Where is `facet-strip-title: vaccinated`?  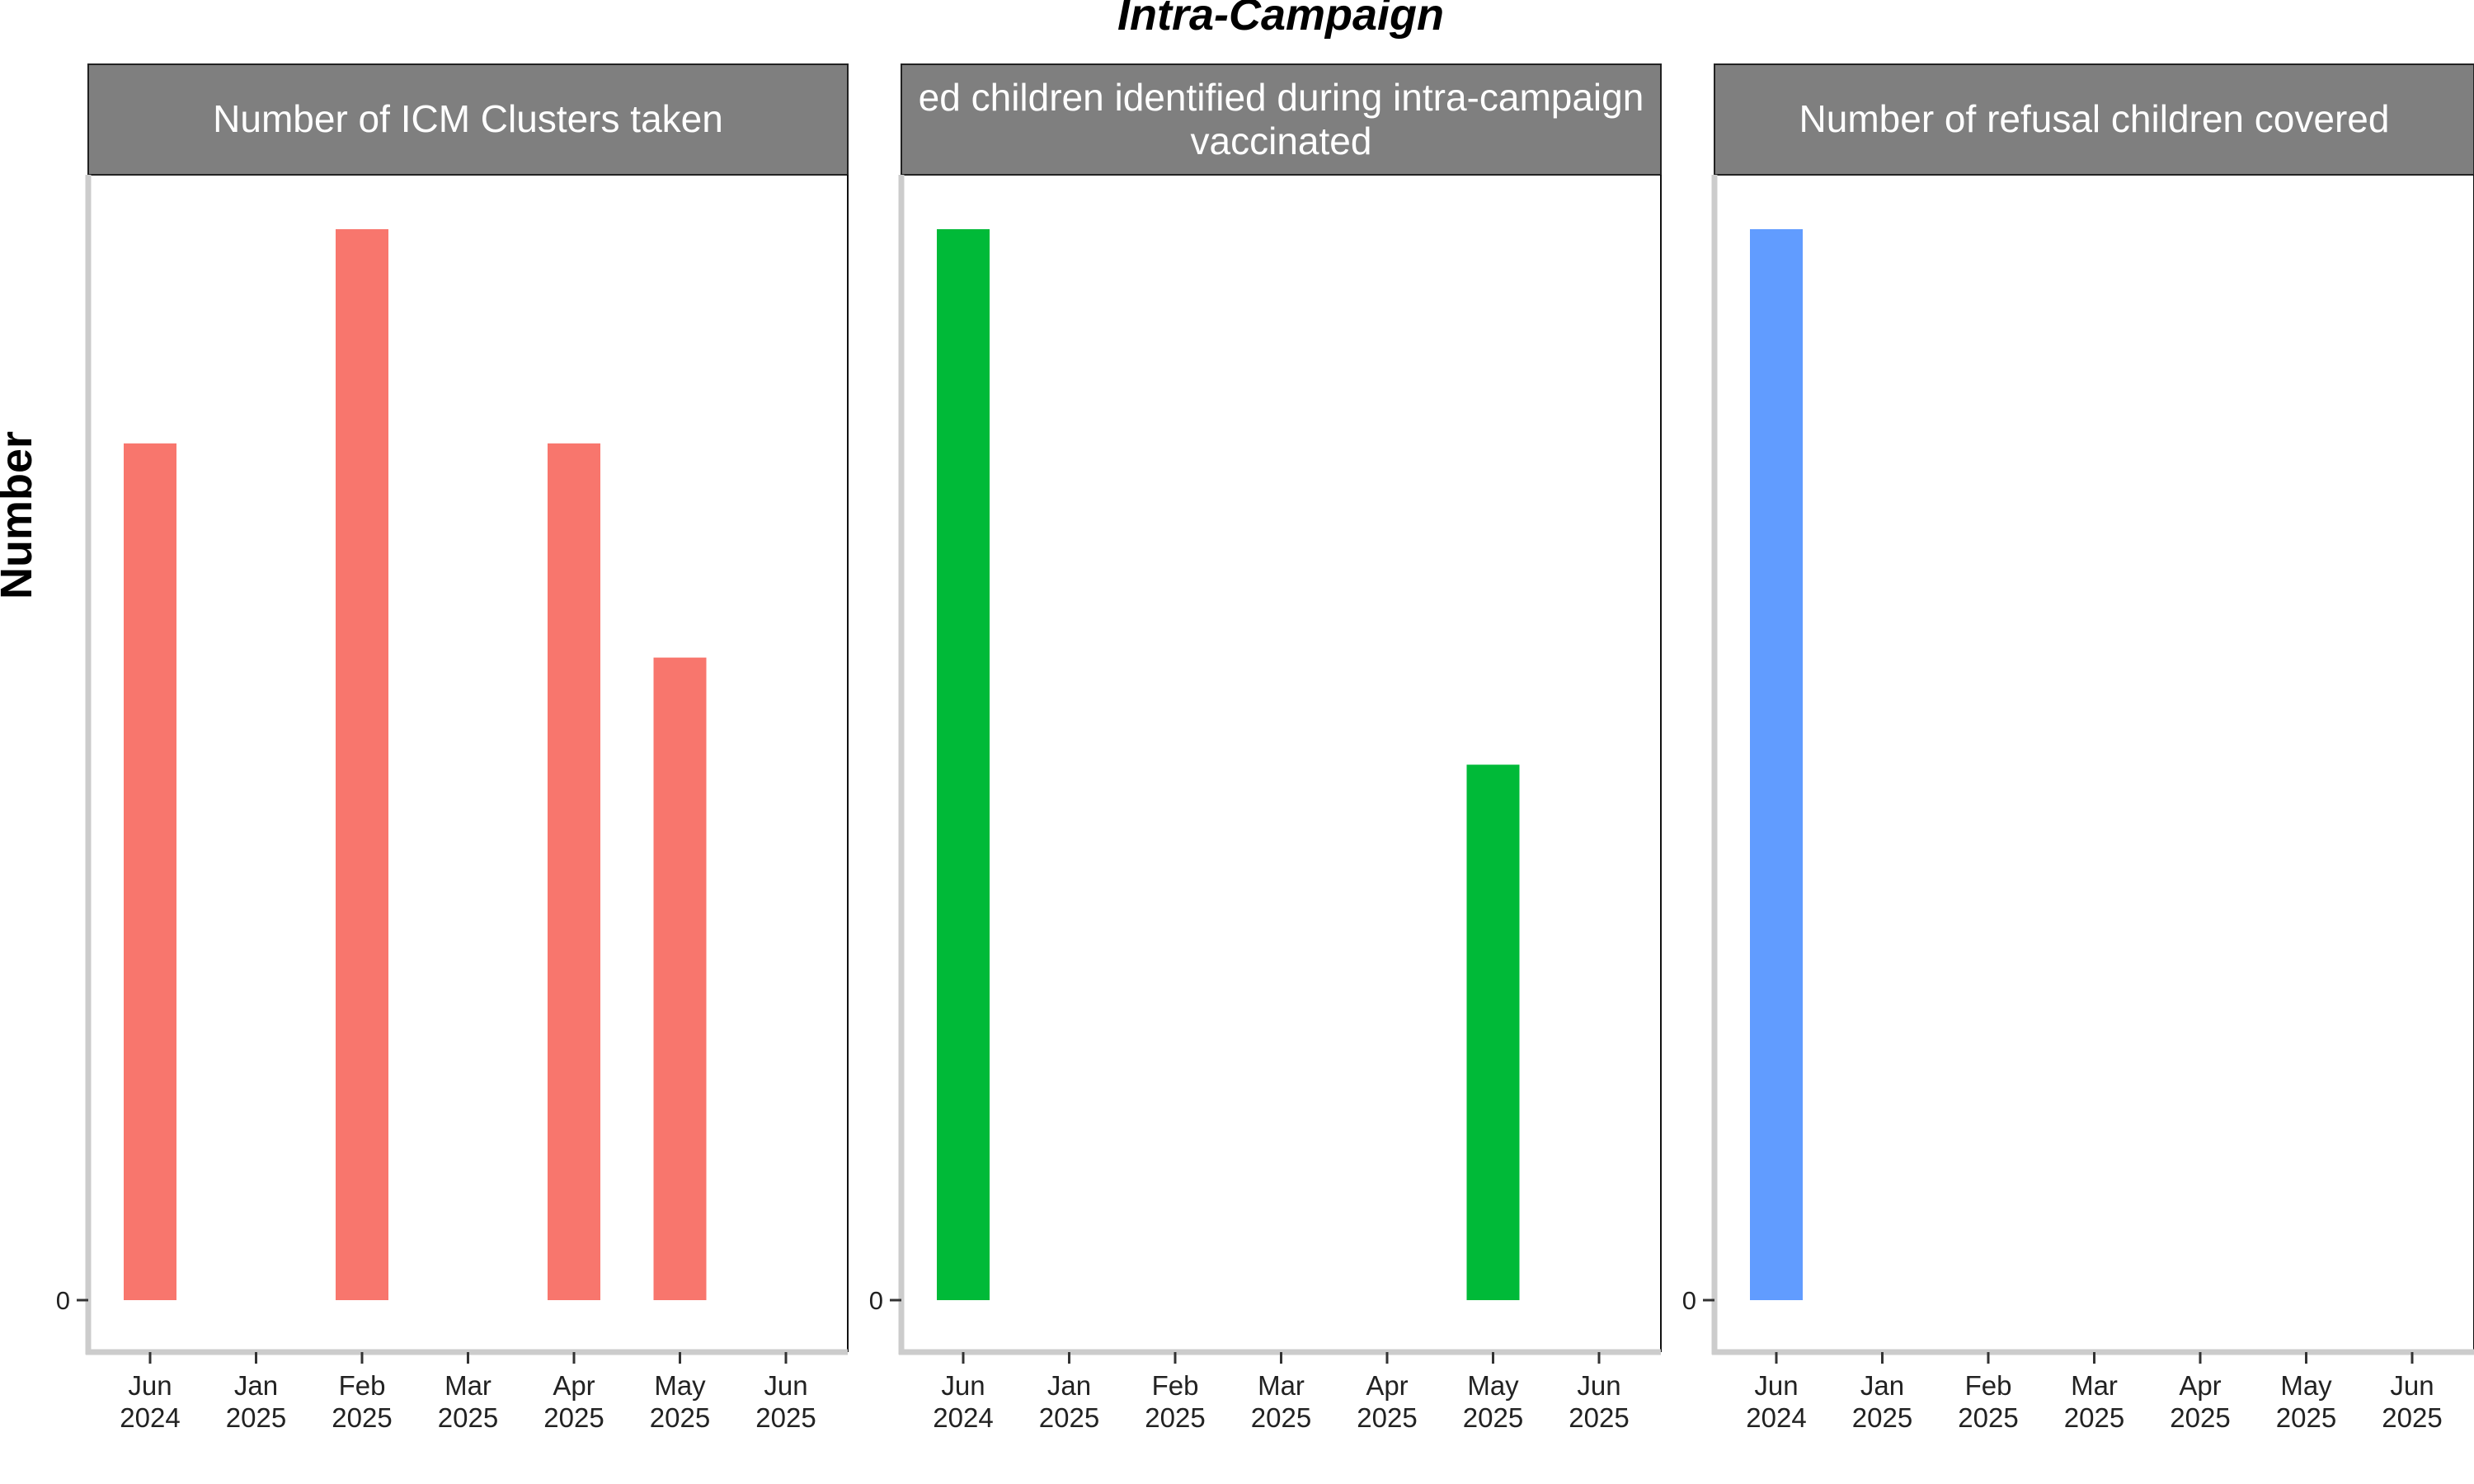 facet-strip-title: vaccinated is located at coordinates (1281, 141).